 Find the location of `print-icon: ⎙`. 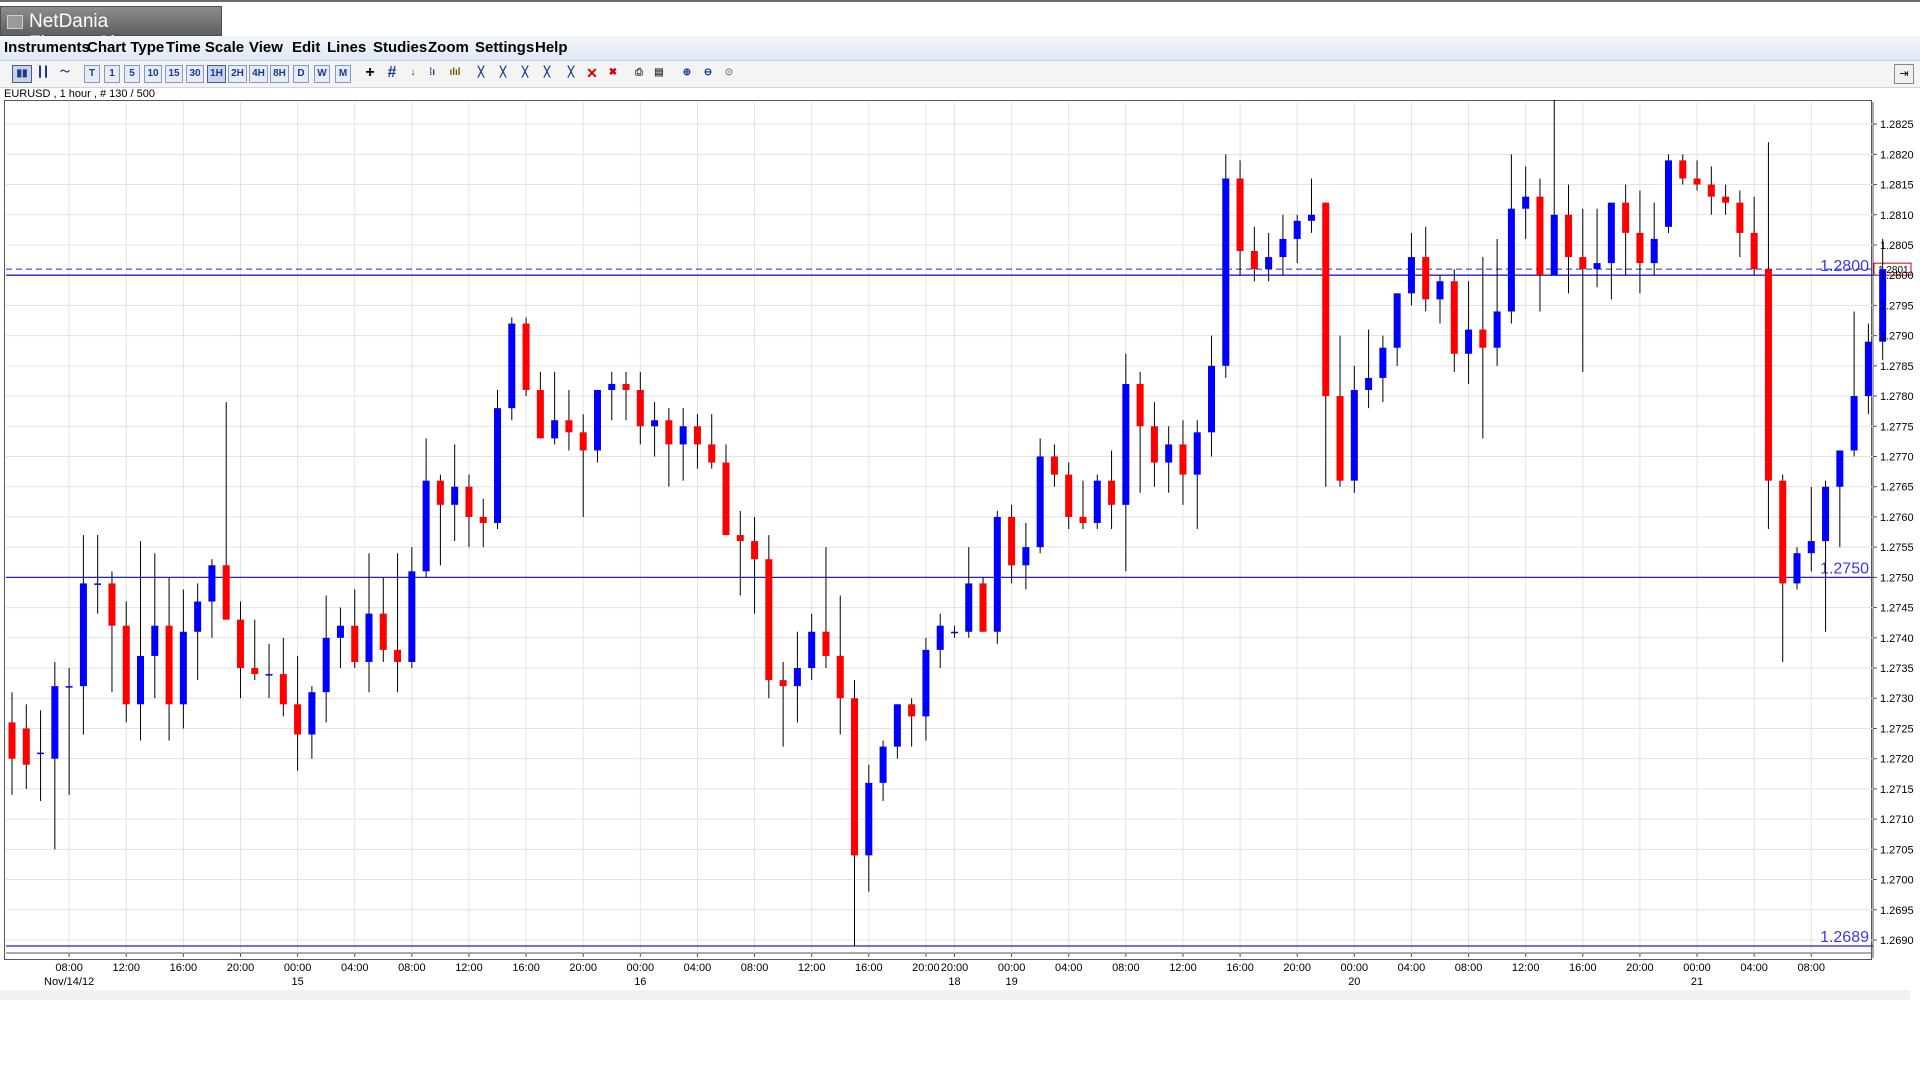

print-icon: ⎙ is located at coordinates (639, 72).